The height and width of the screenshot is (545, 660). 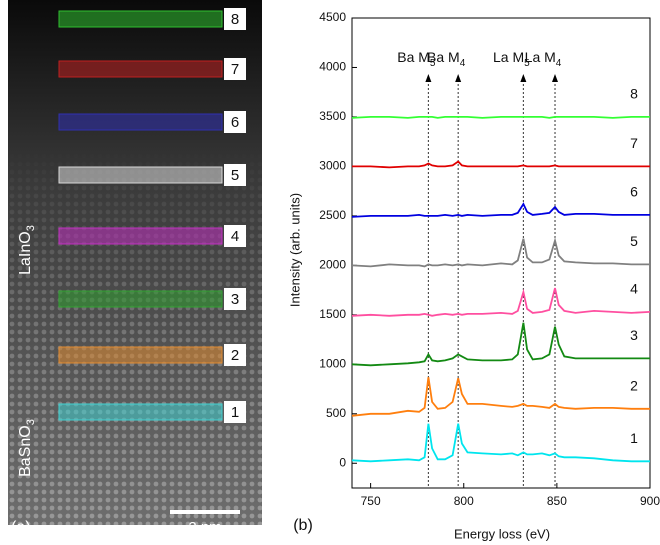 What do you see at coordinates (332, 314) in the screenshot?
I see `y-tick-label: 1500` at bounding box center [332, 314].